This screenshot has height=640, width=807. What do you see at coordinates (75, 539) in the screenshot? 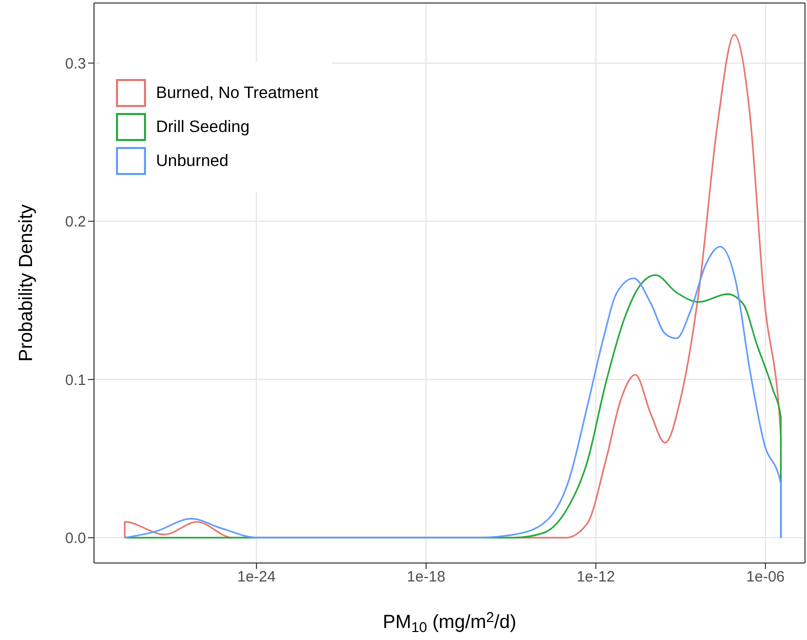
I see `y-tick-label: 0.0` at bounding box center [75, 539].